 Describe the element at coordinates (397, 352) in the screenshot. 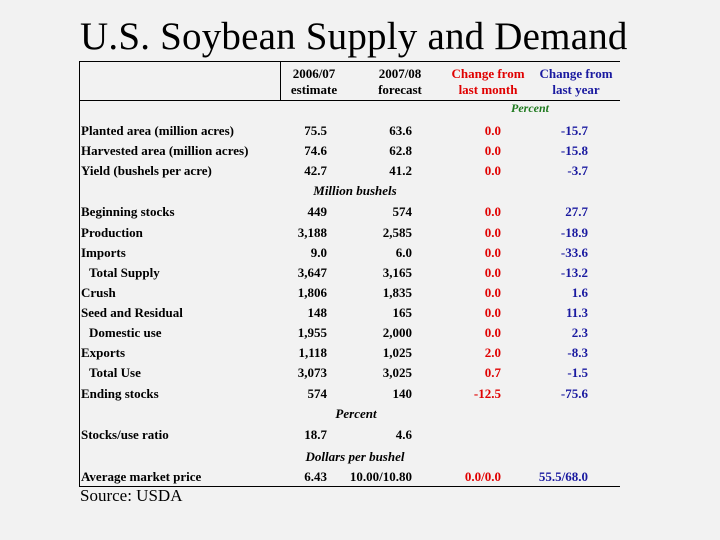

I see `cell-v2: 1,025` at that location.